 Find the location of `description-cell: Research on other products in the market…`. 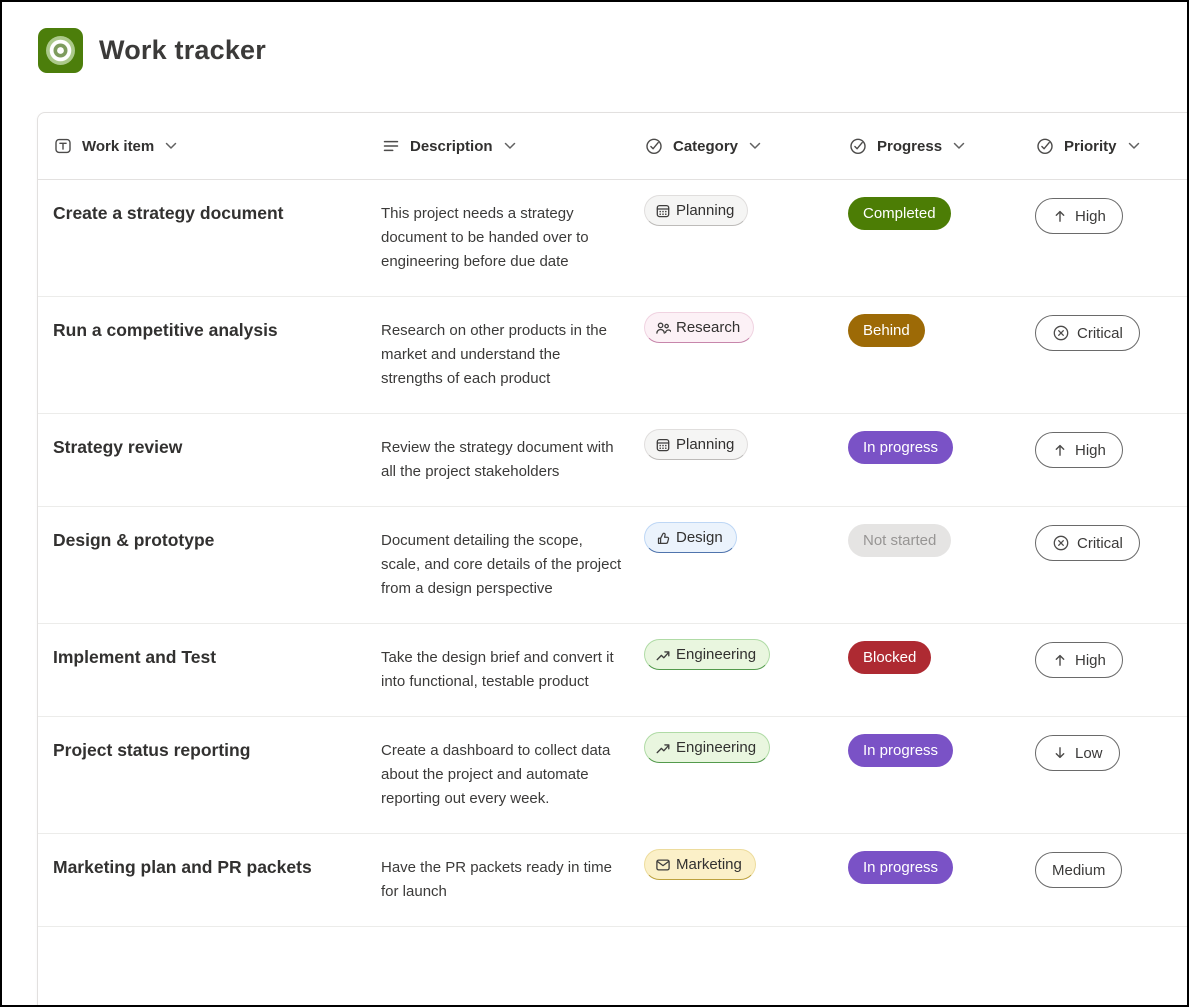

description-cell: Research on other products in the market… is located at coordinates (494, 354).